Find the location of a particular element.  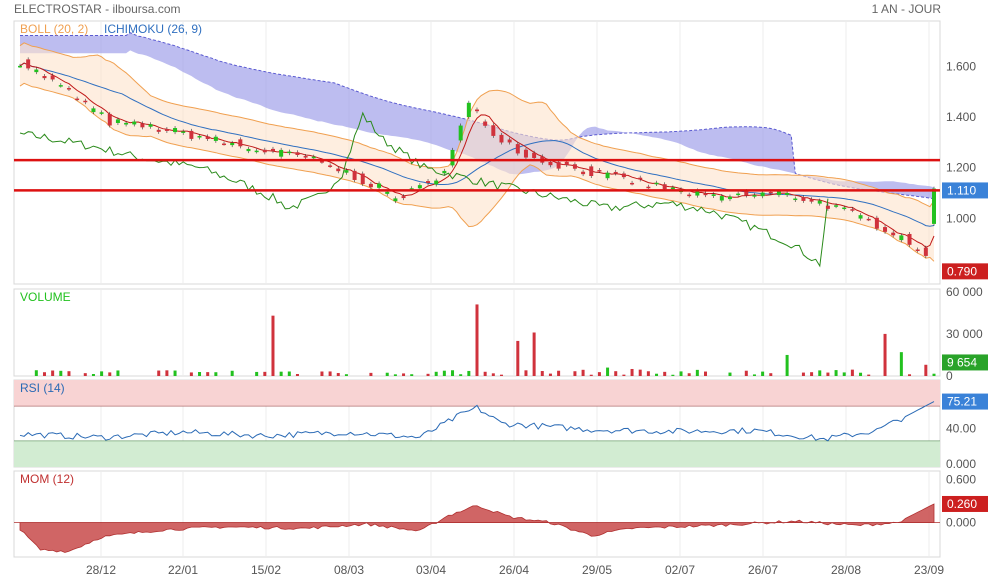

x-axis-date-label: 28/12 is located at coordinates (101, 570).